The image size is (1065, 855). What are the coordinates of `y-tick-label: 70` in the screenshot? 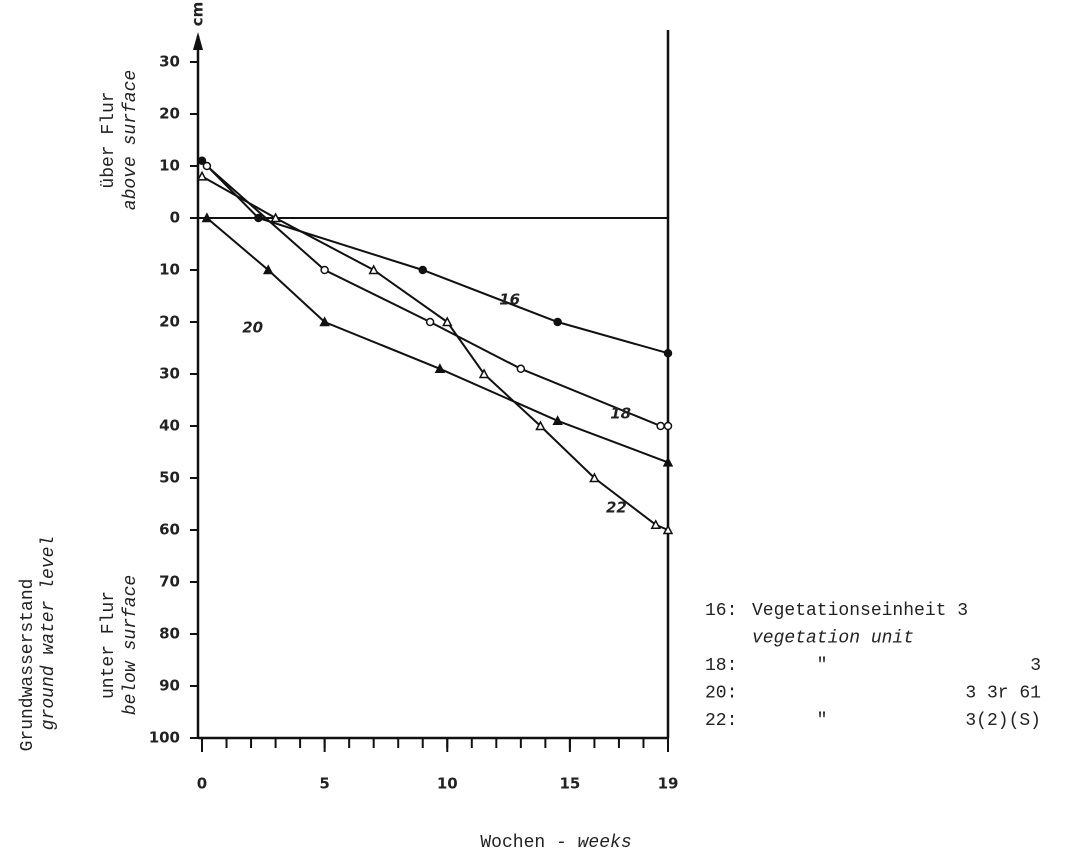 It's located at (169, 582).